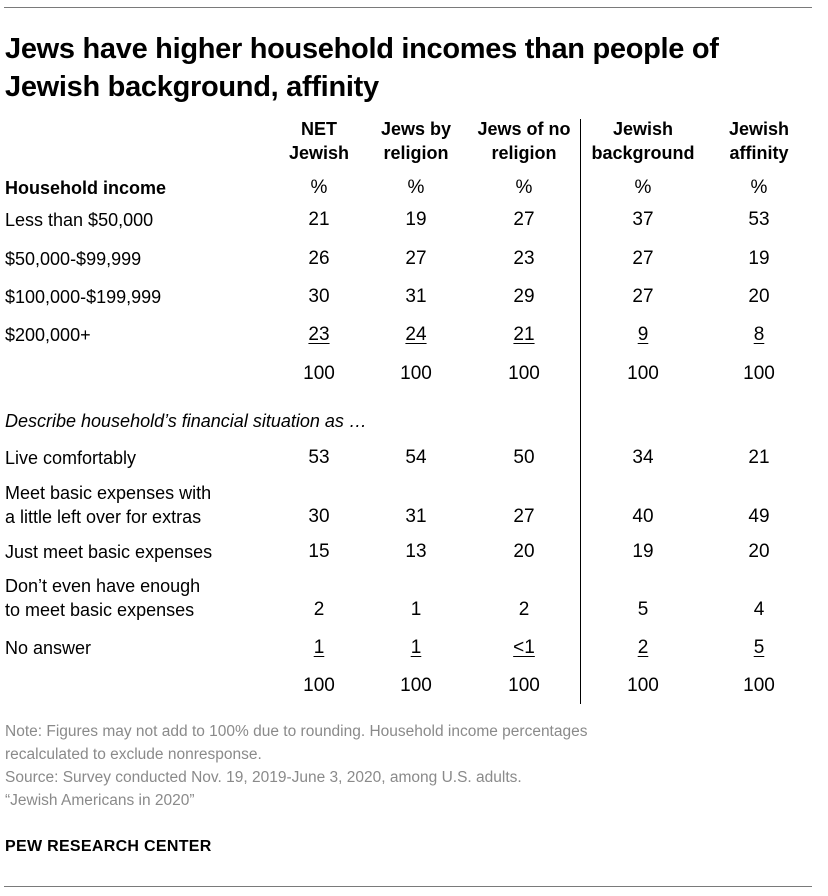 The image size is (828, 896). Describe the element at coordinates (109, 552) in the screenshot. I see `row-label: Just meet basic expenses` at that location.